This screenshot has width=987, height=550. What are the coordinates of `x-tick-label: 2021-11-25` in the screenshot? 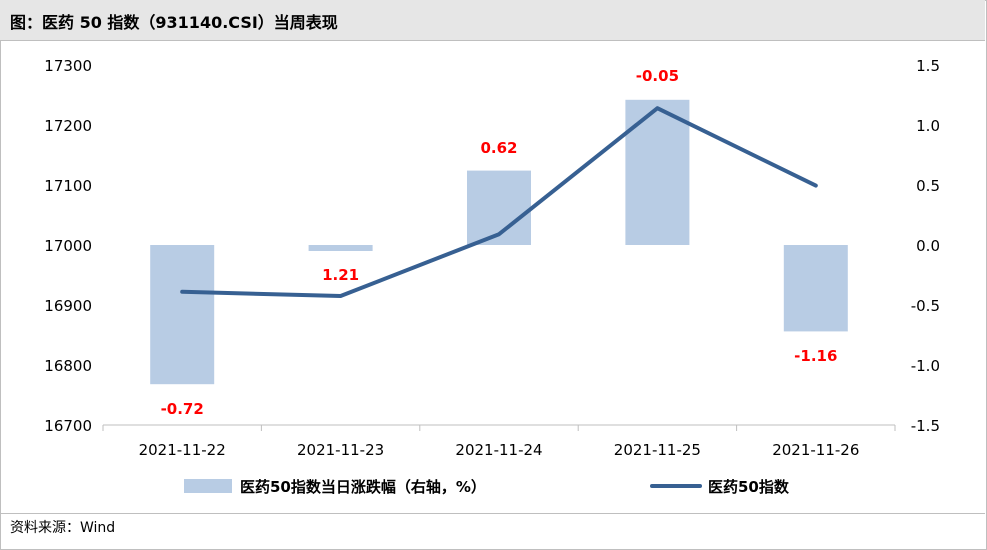 It's located at (657, 450).